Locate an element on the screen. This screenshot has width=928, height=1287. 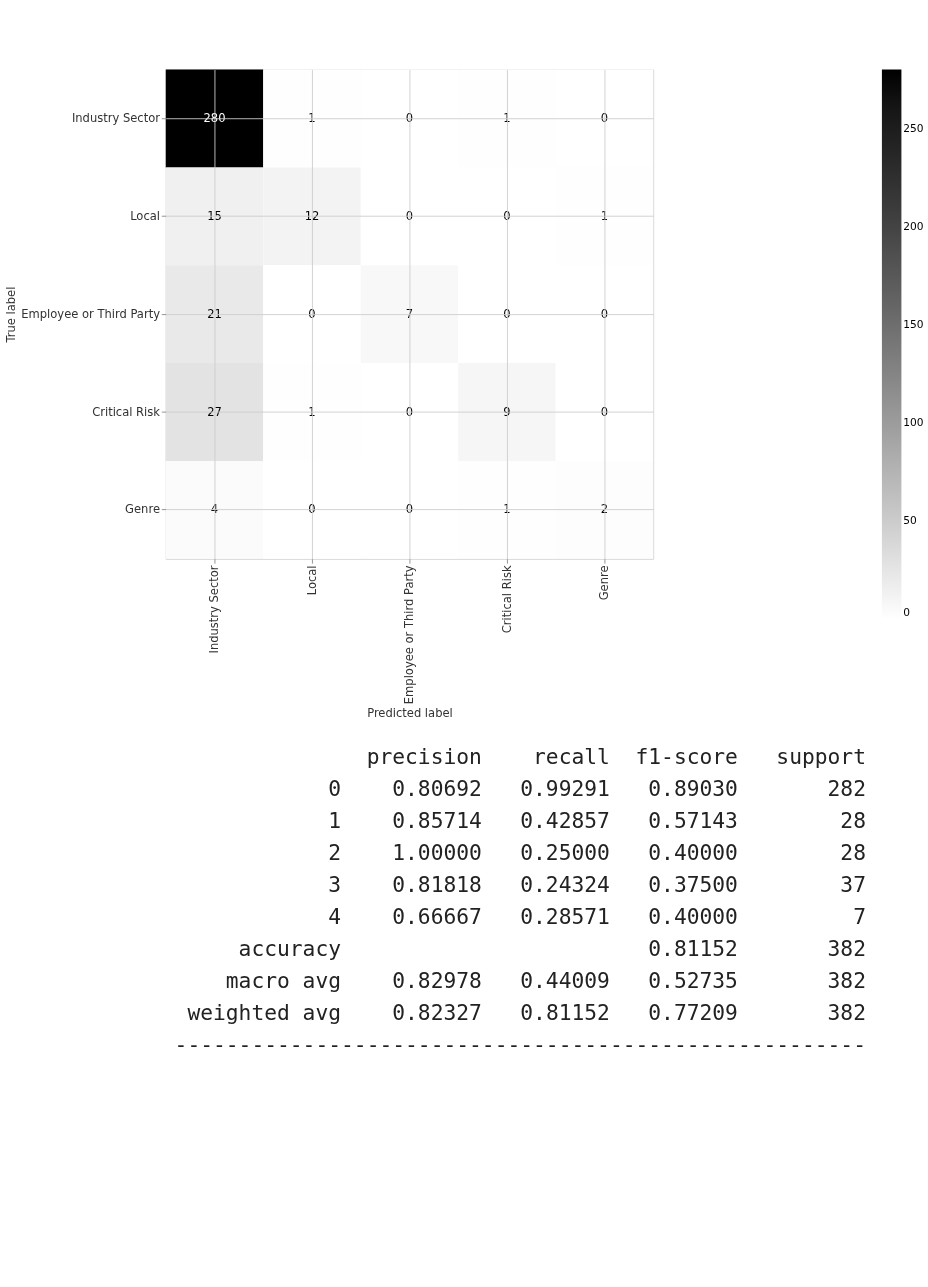
x-tick-label: Employee or Third Party is located at coordinates (409, 635).